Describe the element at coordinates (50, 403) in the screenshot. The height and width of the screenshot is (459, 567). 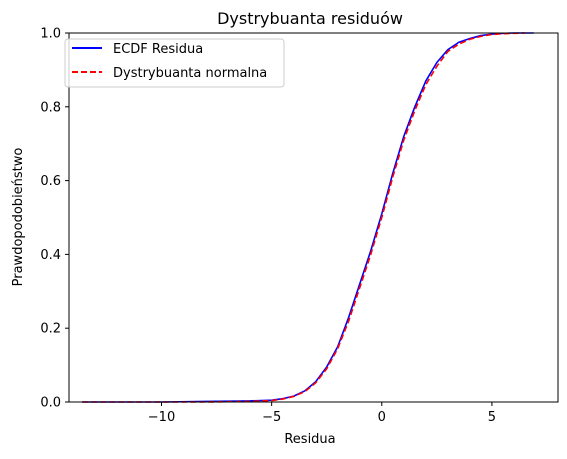
I see `y-tick-label: 0.0` at that location.